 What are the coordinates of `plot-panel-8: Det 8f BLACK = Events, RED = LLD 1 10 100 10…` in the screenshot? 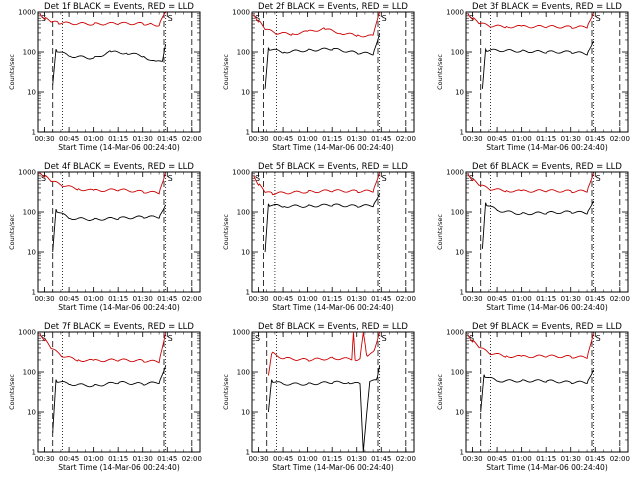 It's located at (319, 397).